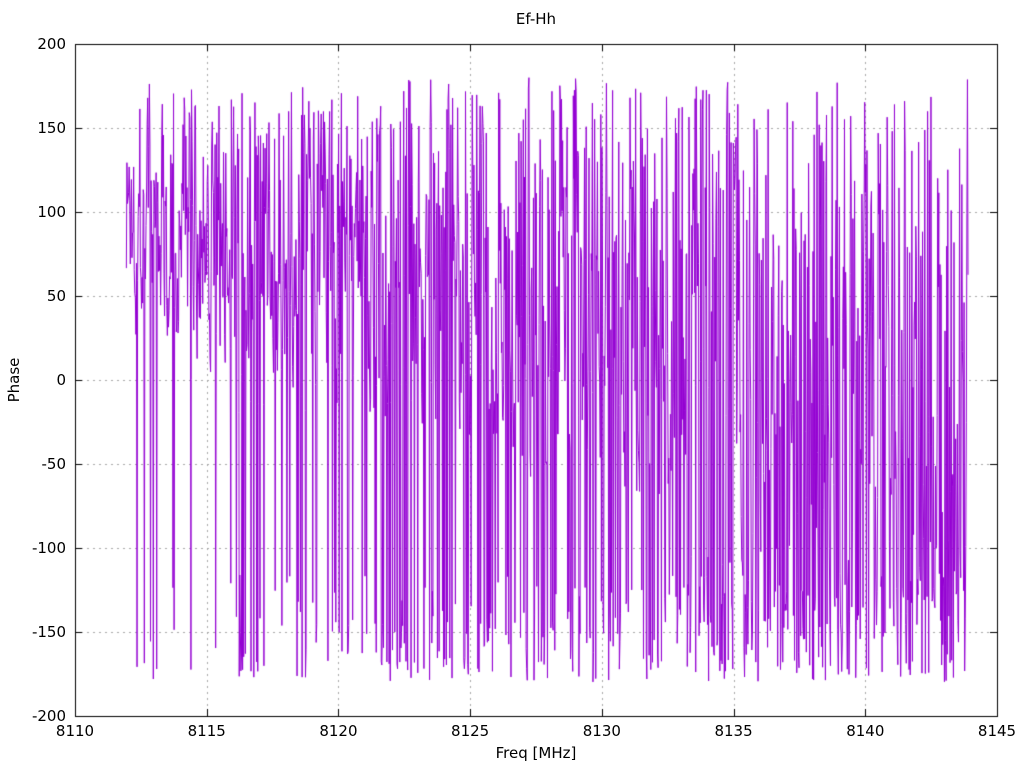 The image size is (1024, 768). What do you see at coordinates (470, 731) in the screenshot?
I see `x-tick-label: 8125` at bounding box center [470, 731].